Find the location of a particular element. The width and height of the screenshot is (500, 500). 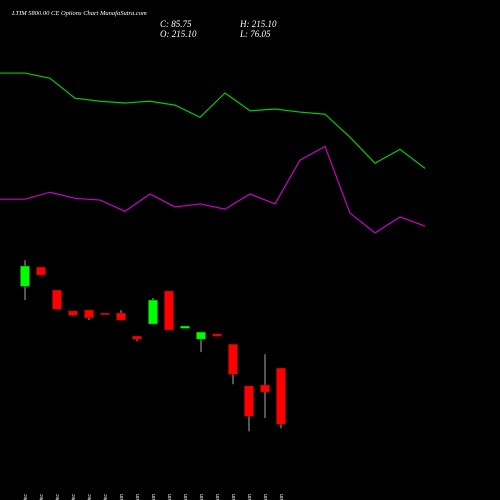

high-label: H: 215.10 is located at coordinates (258, 24).